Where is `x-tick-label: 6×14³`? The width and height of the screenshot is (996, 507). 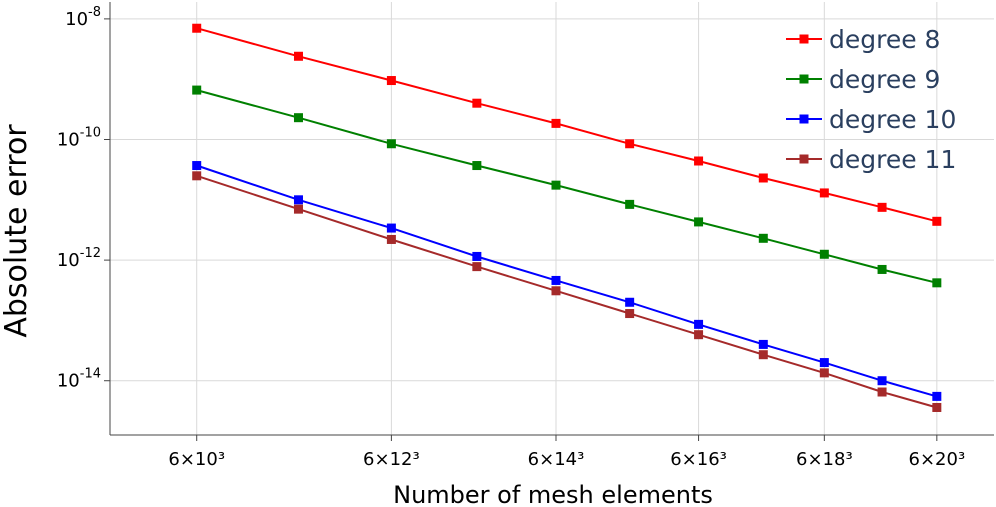 x-tick-label: 6×14³ is located at coordinates (556, 459).